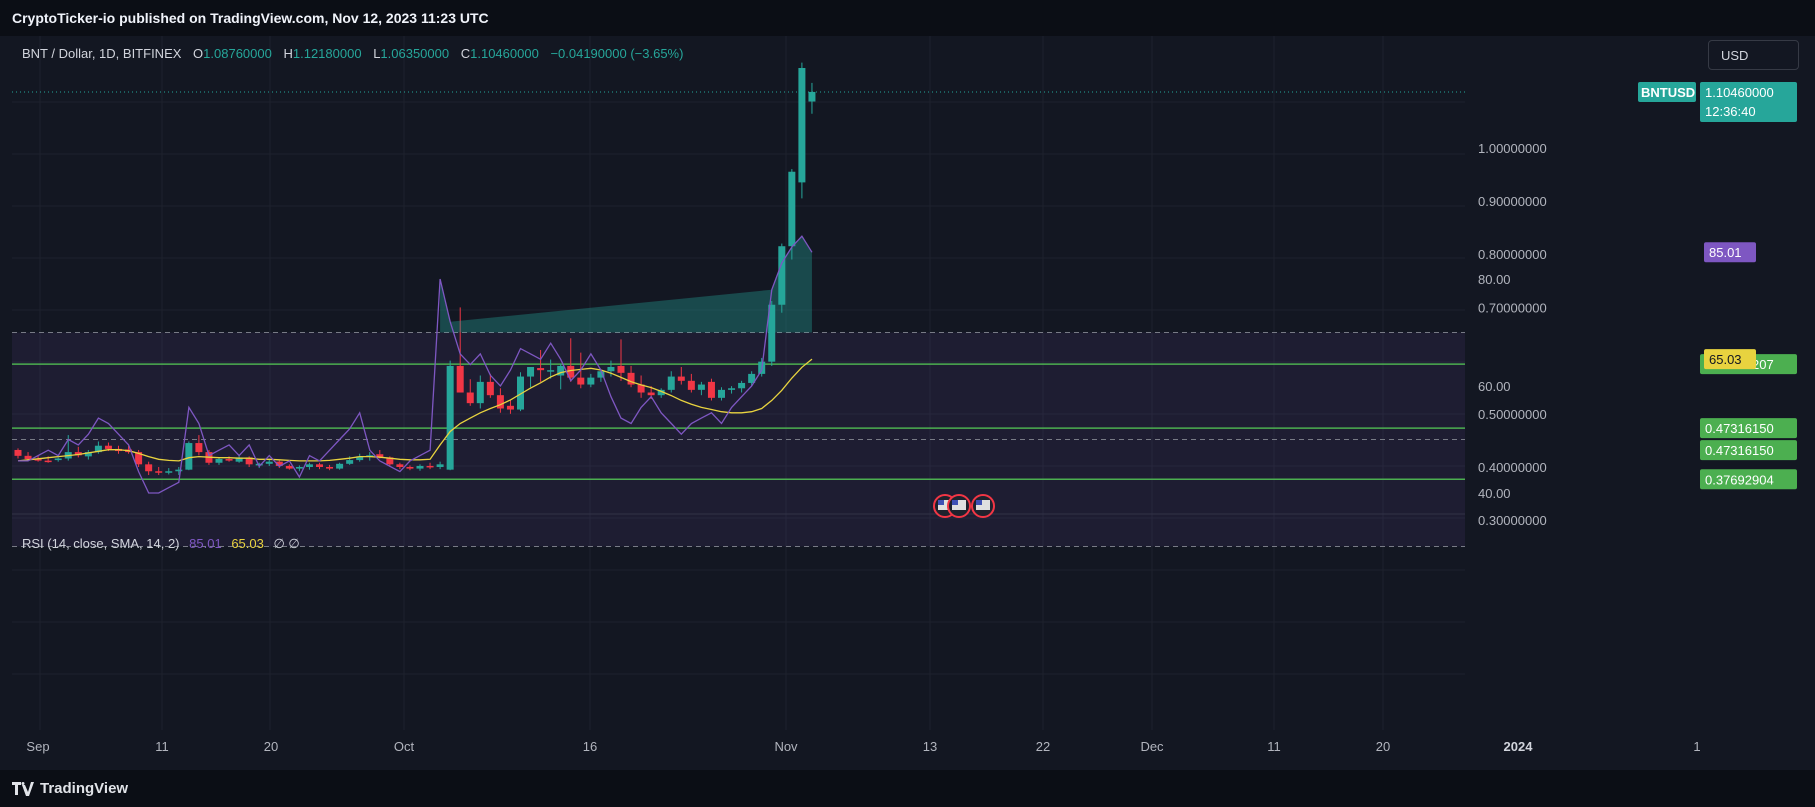  What do you see at coordinates (247, 543) in the screenshot?
I see `rsi-ma-legend-value: 65.03` at bounding box center [247, 543].